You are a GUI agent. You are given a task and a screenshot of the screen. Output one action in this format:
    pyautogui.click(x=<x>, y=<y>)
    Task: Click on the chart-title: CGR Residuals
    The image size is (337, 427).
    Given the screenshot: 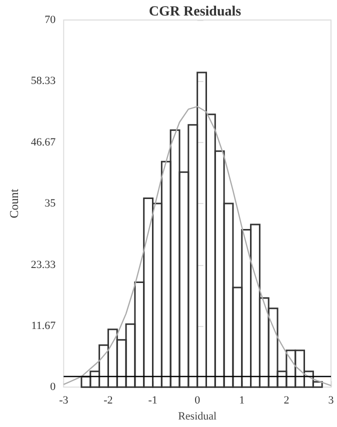 What is the action you would take?
    pyautogui.click(x=195, y=12)
    